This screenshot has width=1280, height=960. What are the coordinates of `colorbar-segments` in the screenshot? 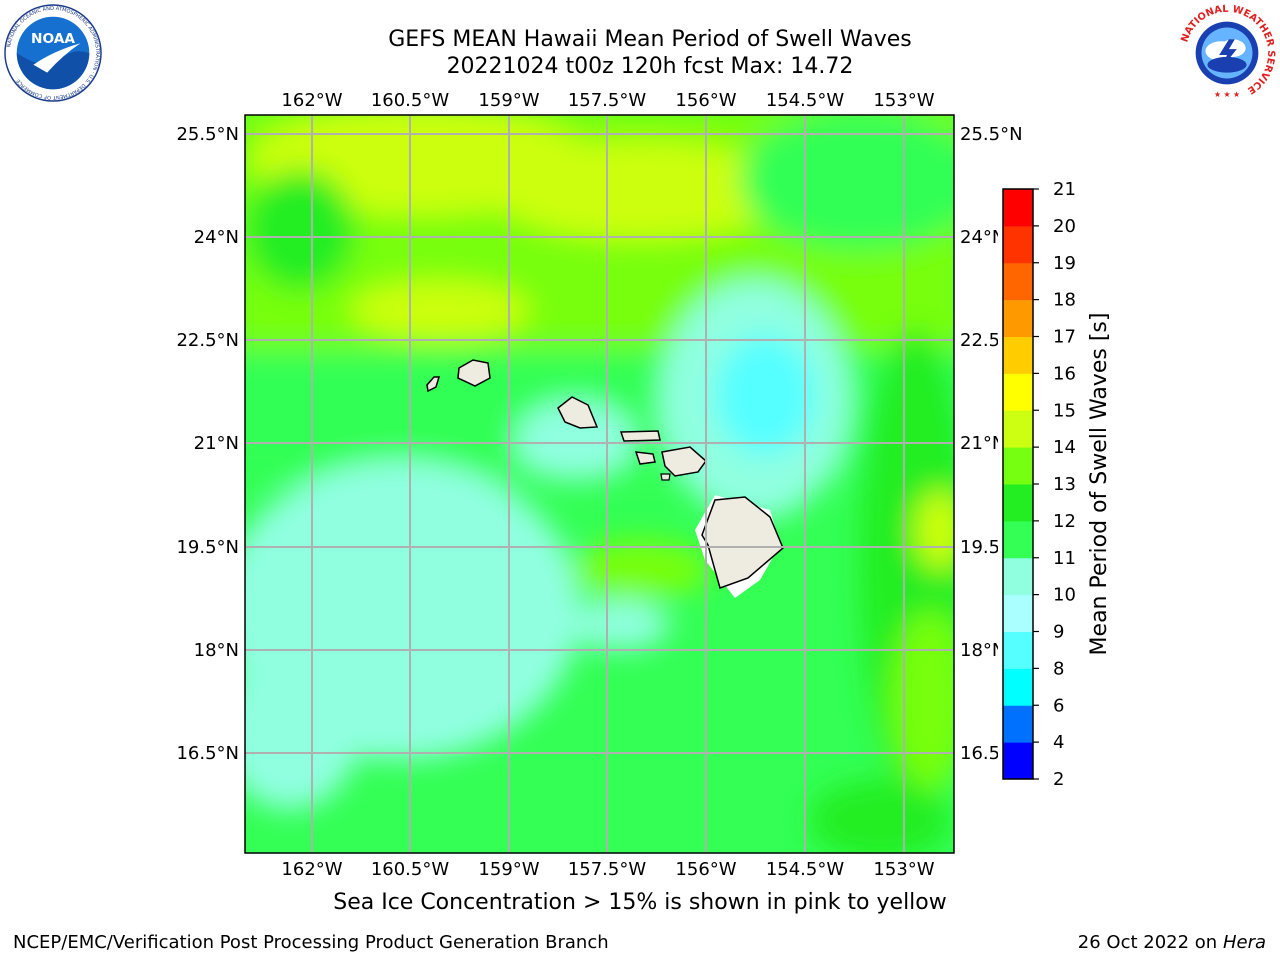 It's located at (1018, 484).